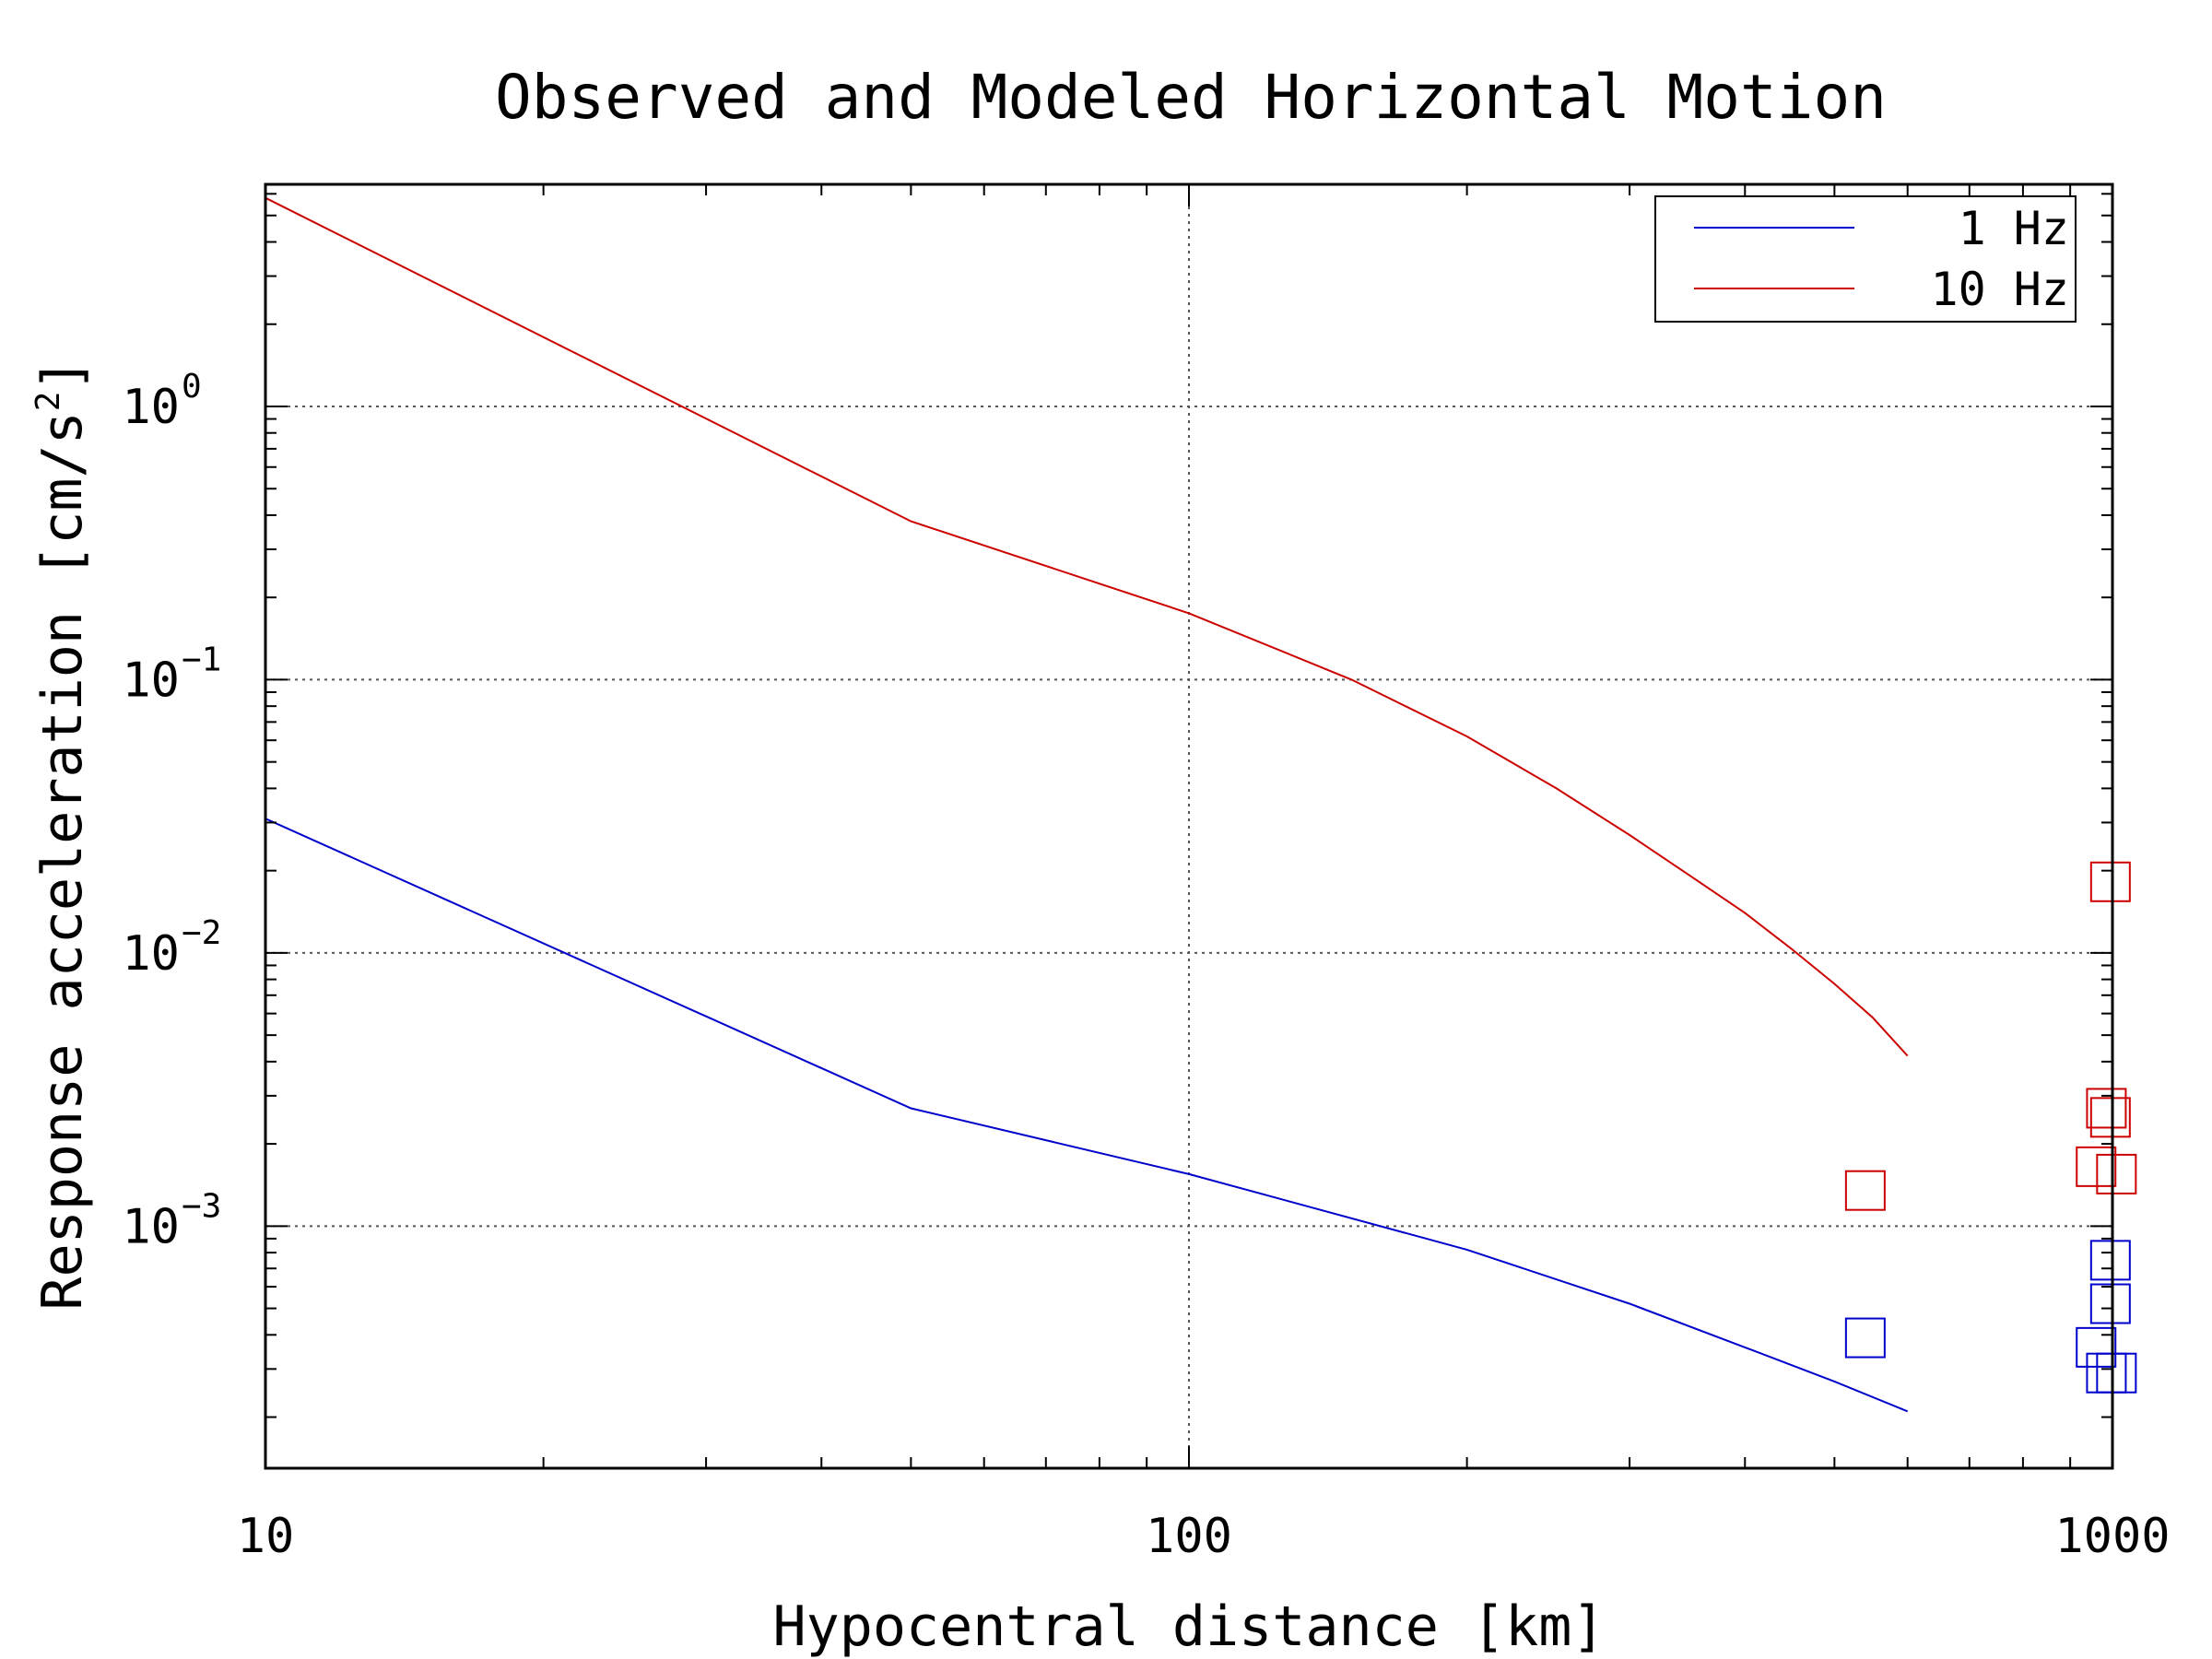  I want to click on x-tick-label-100: 100, so click(1189, 1536).